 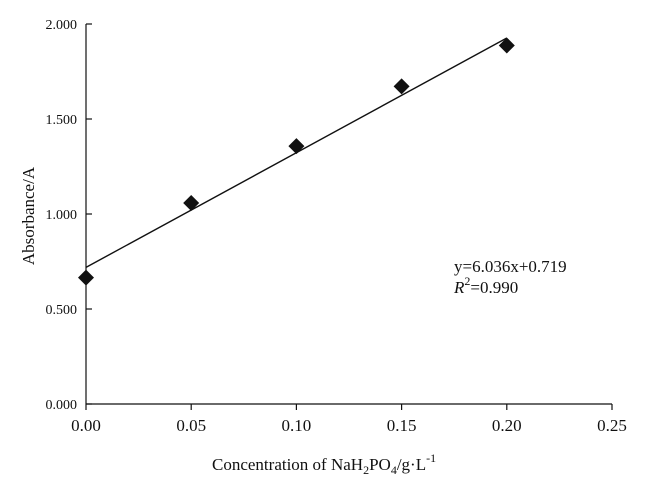 I want to click on x-tick-label: 0.10, so click(x=297, y=425).